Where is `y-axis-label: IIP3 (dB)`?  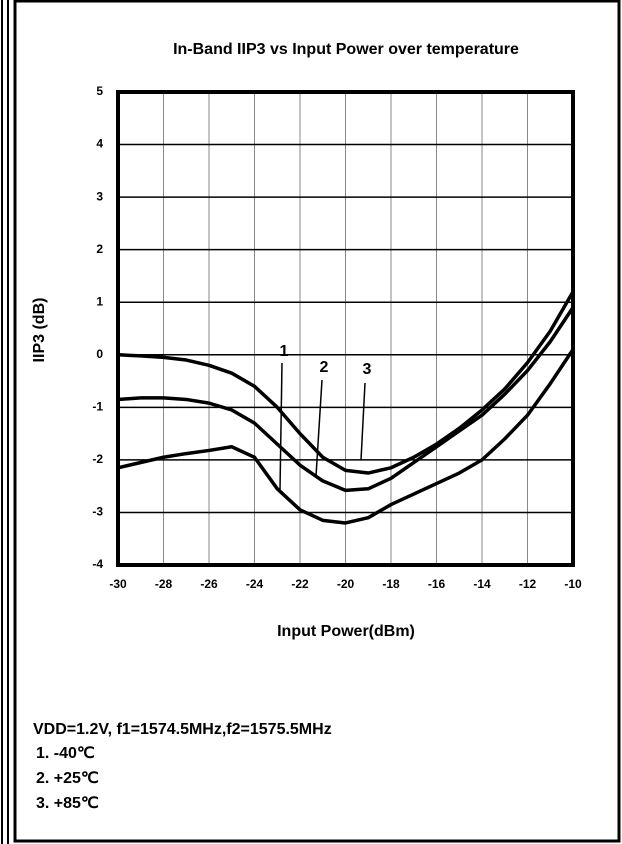
y-axis-label: IIP3 (dB) is located at coordinates (39, 330).